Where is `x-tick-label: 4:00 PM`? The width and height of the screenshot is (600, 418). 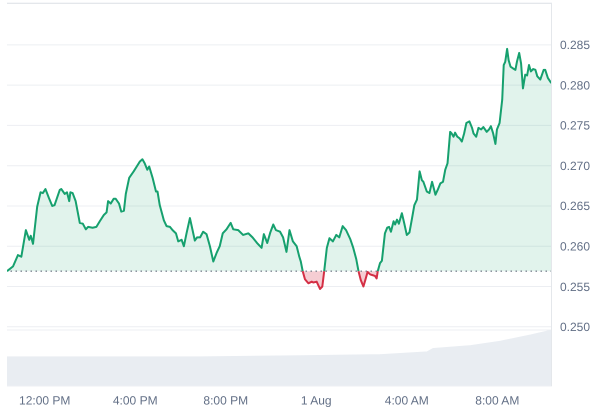 x-tick-label: 4:00 PM is located at coordinates (135, 401).